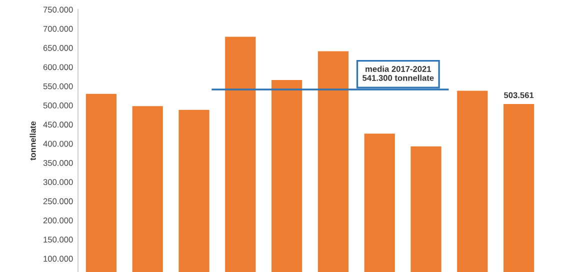 This screenshot has height=272, width=580. What do you see at coordinates (58, 163) in the screenshot?
I see `y-tick-label: 350.000` at bounding box center [58, 163].